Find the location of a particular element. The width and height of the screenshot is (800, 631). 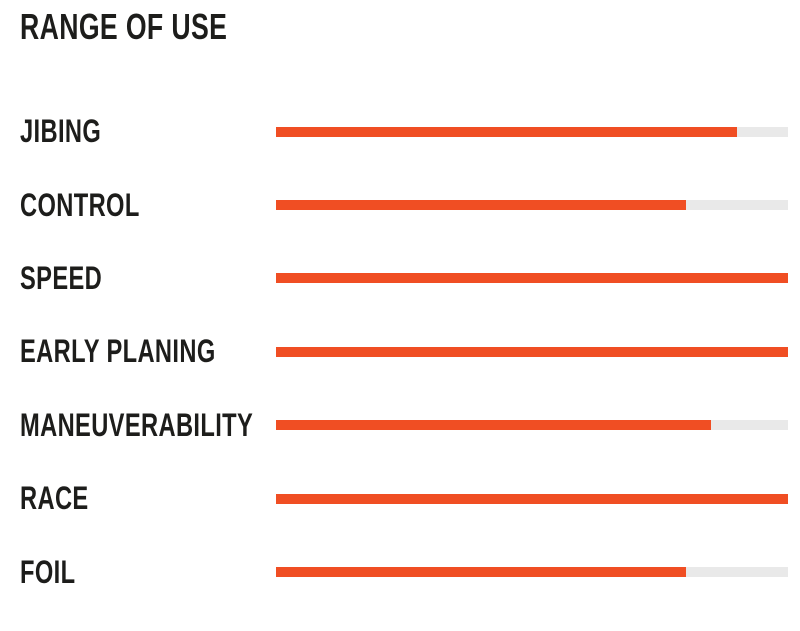

row-label: CONTROL is located at coordinates (80, 204).